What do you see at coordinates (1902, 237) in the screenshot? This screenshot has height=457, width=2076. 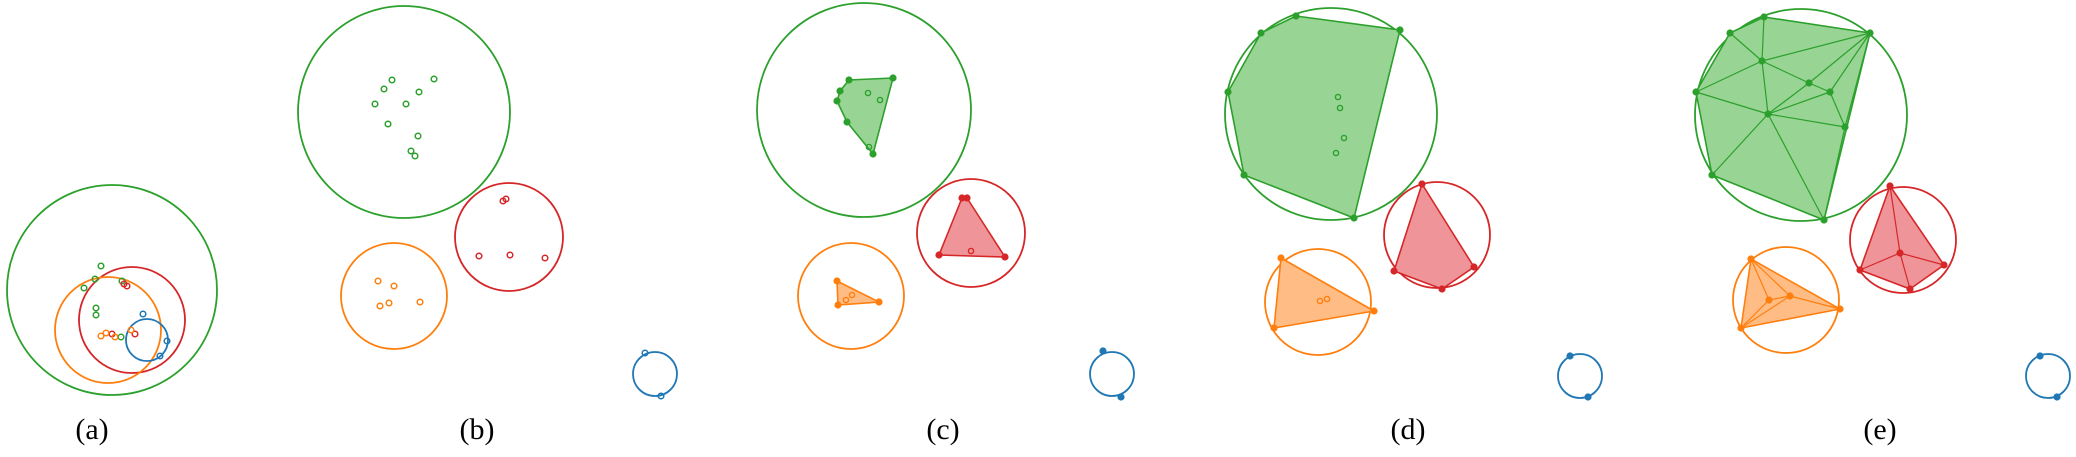 I see `vertices-red` at bounding box center [1902, 237].